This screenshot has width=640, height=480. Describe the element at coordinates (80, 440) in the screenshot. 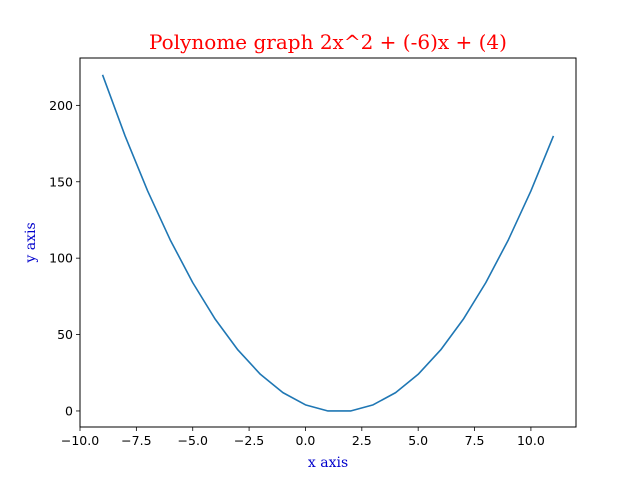

I see `x-tick-label: −10.0` at that location.